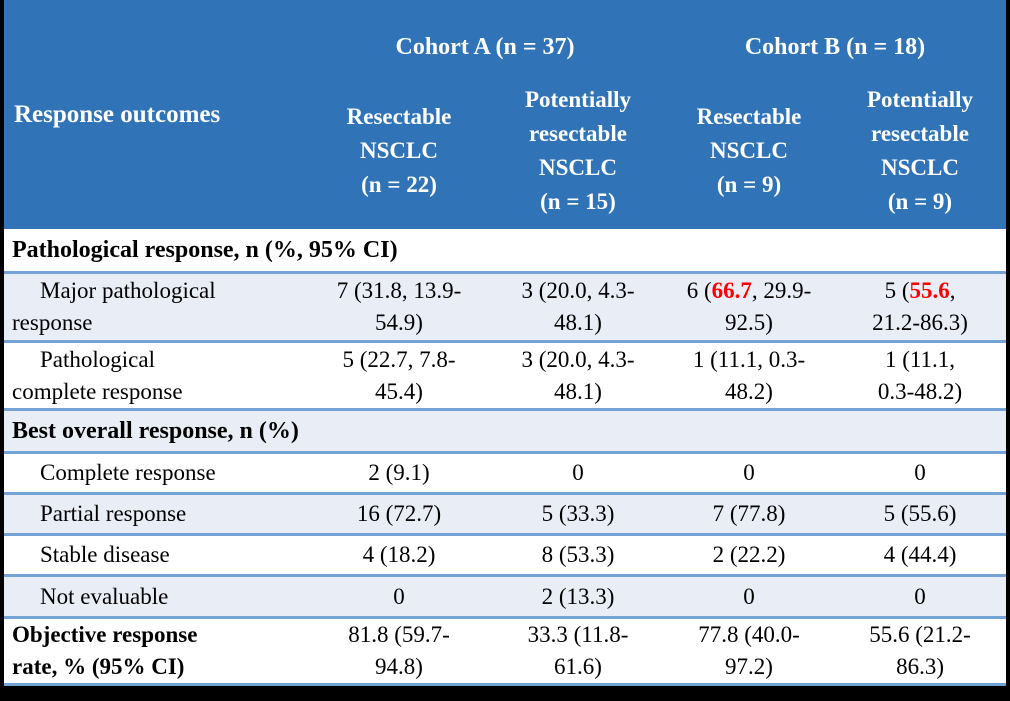 The image size is (1010, 701). Describe the element at coordinates (117, 114) in the screenshot. I see `corner-header-response-outcomes: Response outcomes` at that location.